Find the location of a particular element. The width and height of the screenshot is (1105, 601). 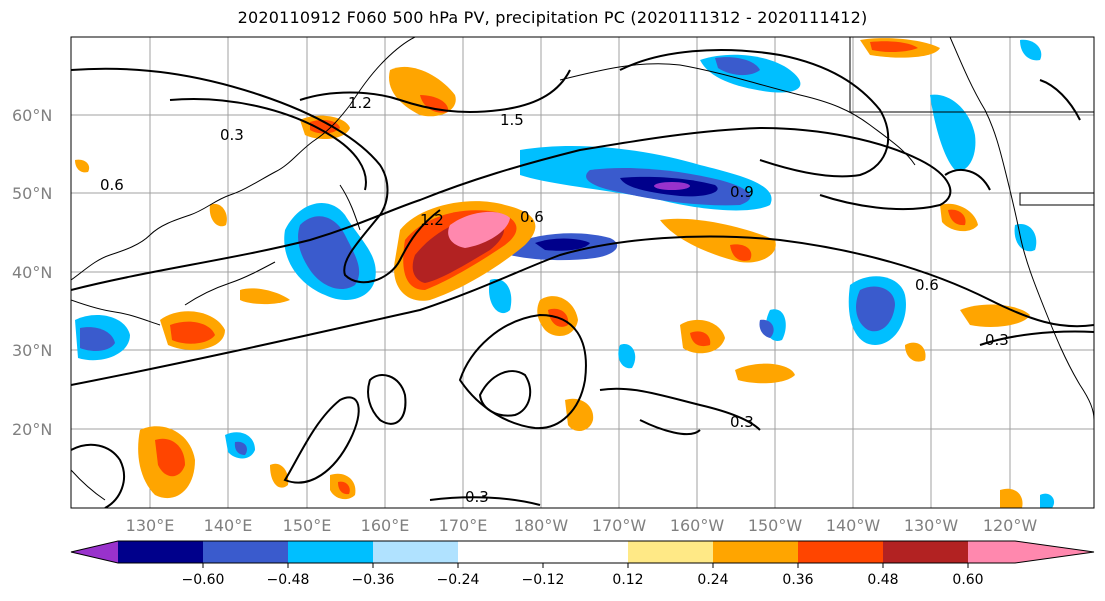

contour-label-0.3-east: 0.3 is located at coordinates (997, 340).